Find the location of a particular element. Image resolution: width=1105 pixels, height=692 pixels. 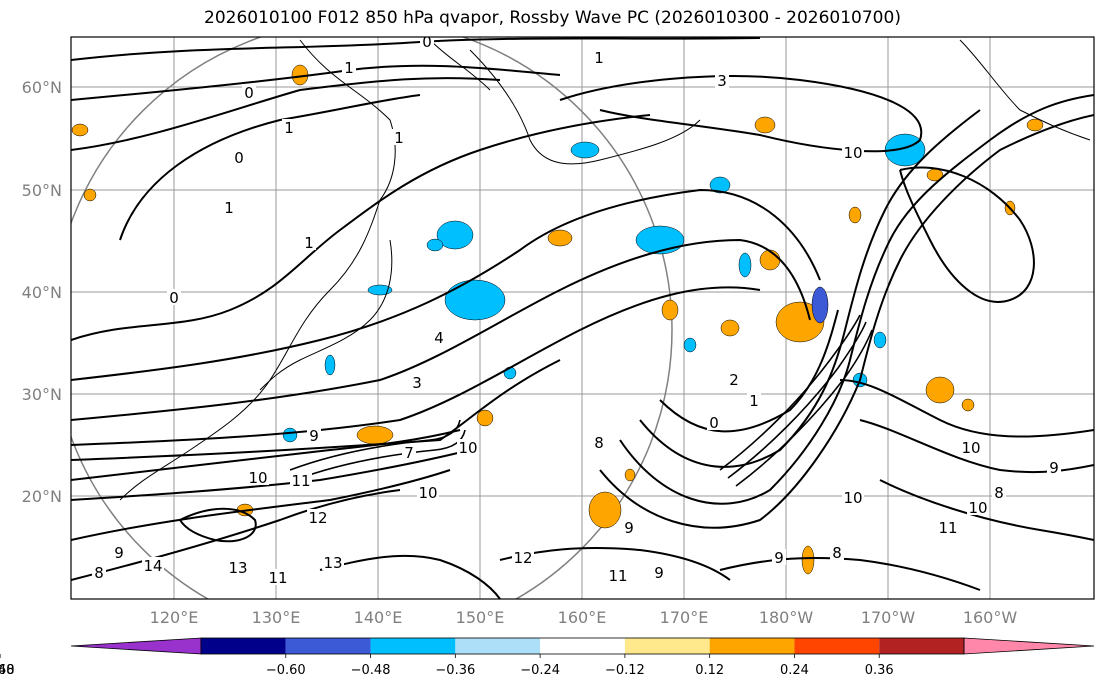

longitude-label: 150°E is located at coordinates (480, 617).